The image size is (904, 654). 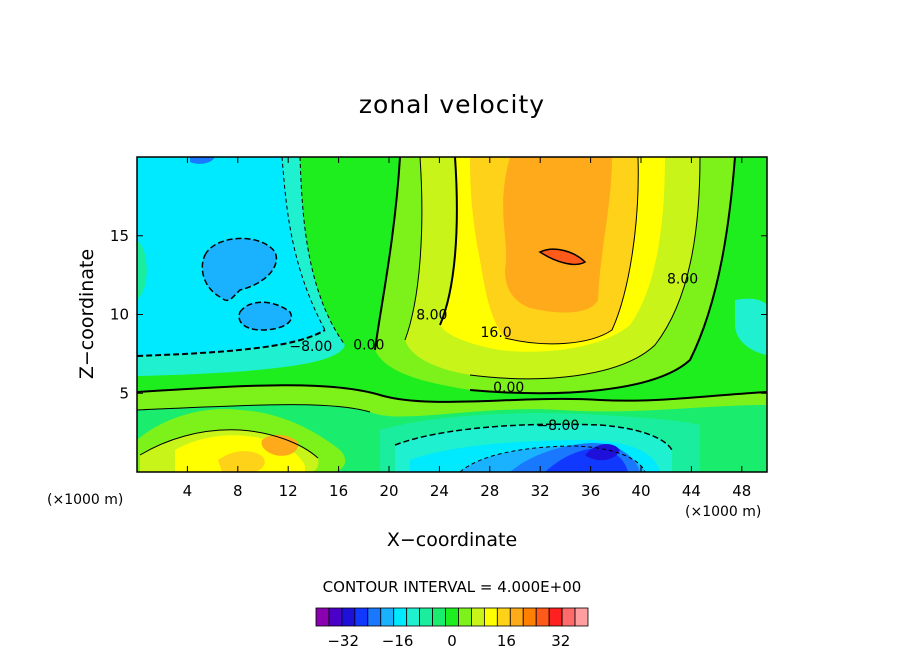 What do you see at coordinates (496, 333) in the screenshot?
I see `contour-label: 16.0` at bounding box center [496, 333].